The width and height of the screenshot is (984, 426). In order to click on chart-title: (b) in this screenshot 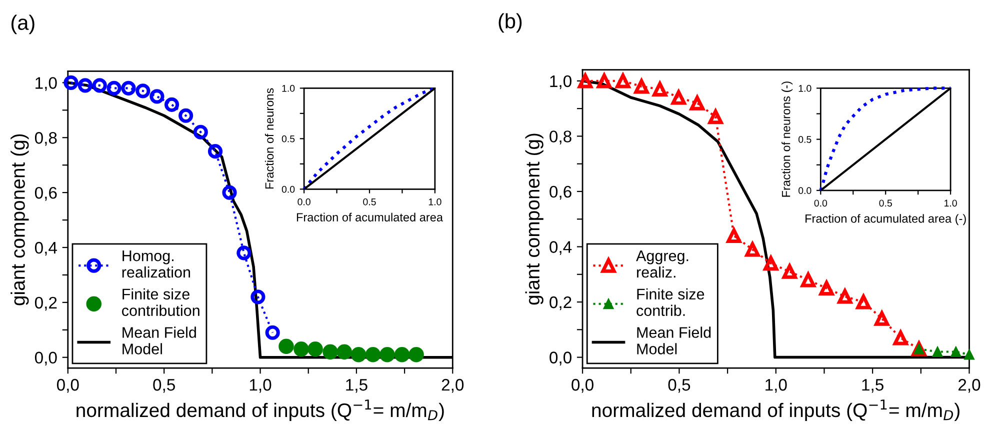, I will do `click(510, 23)`.